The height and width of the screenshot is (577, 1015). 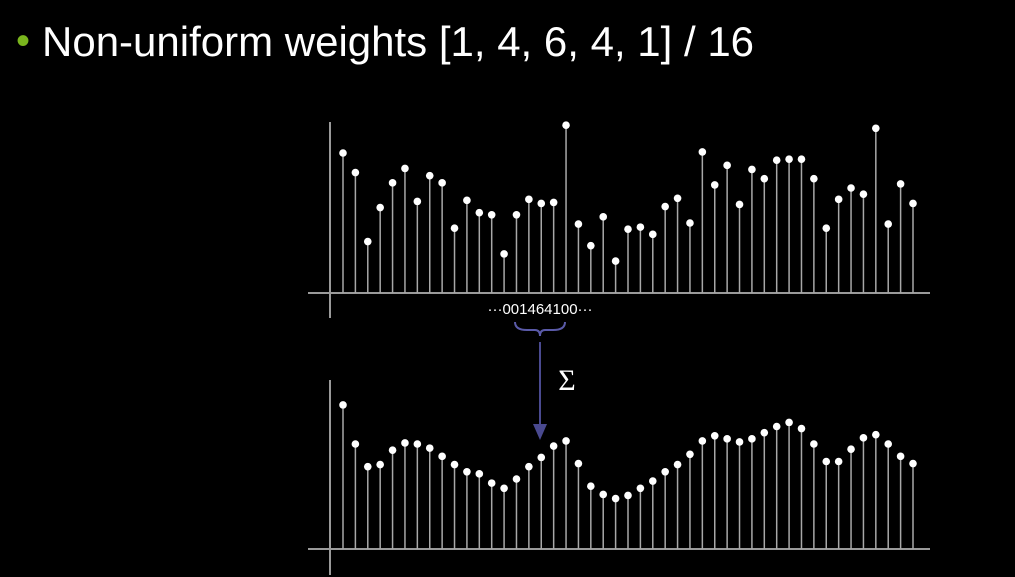 What do you see at coordinates (540, 329) in the screenshot?
I see `brace` at bounding box center [540, 329].